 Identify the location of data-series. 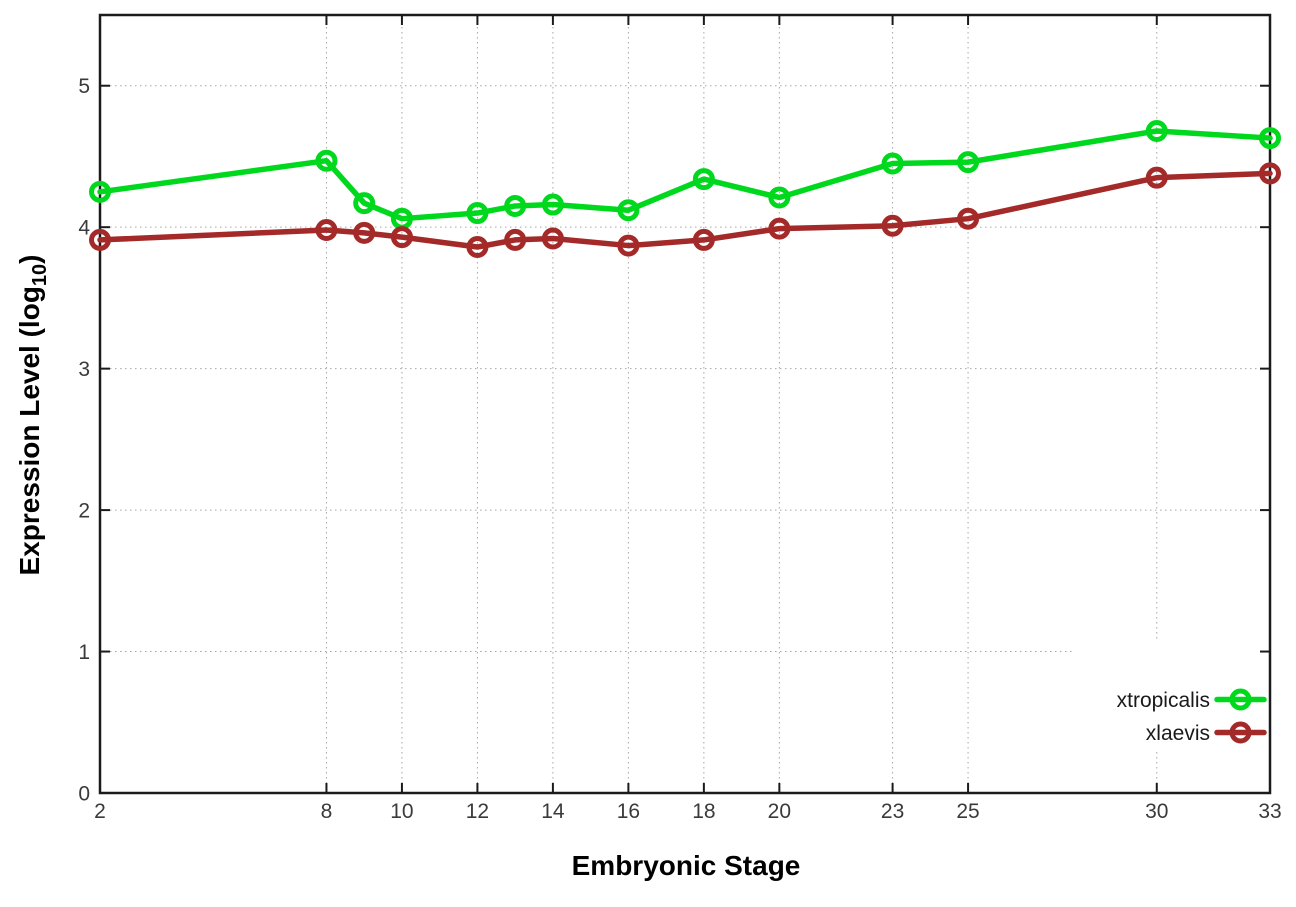
(685, 188).